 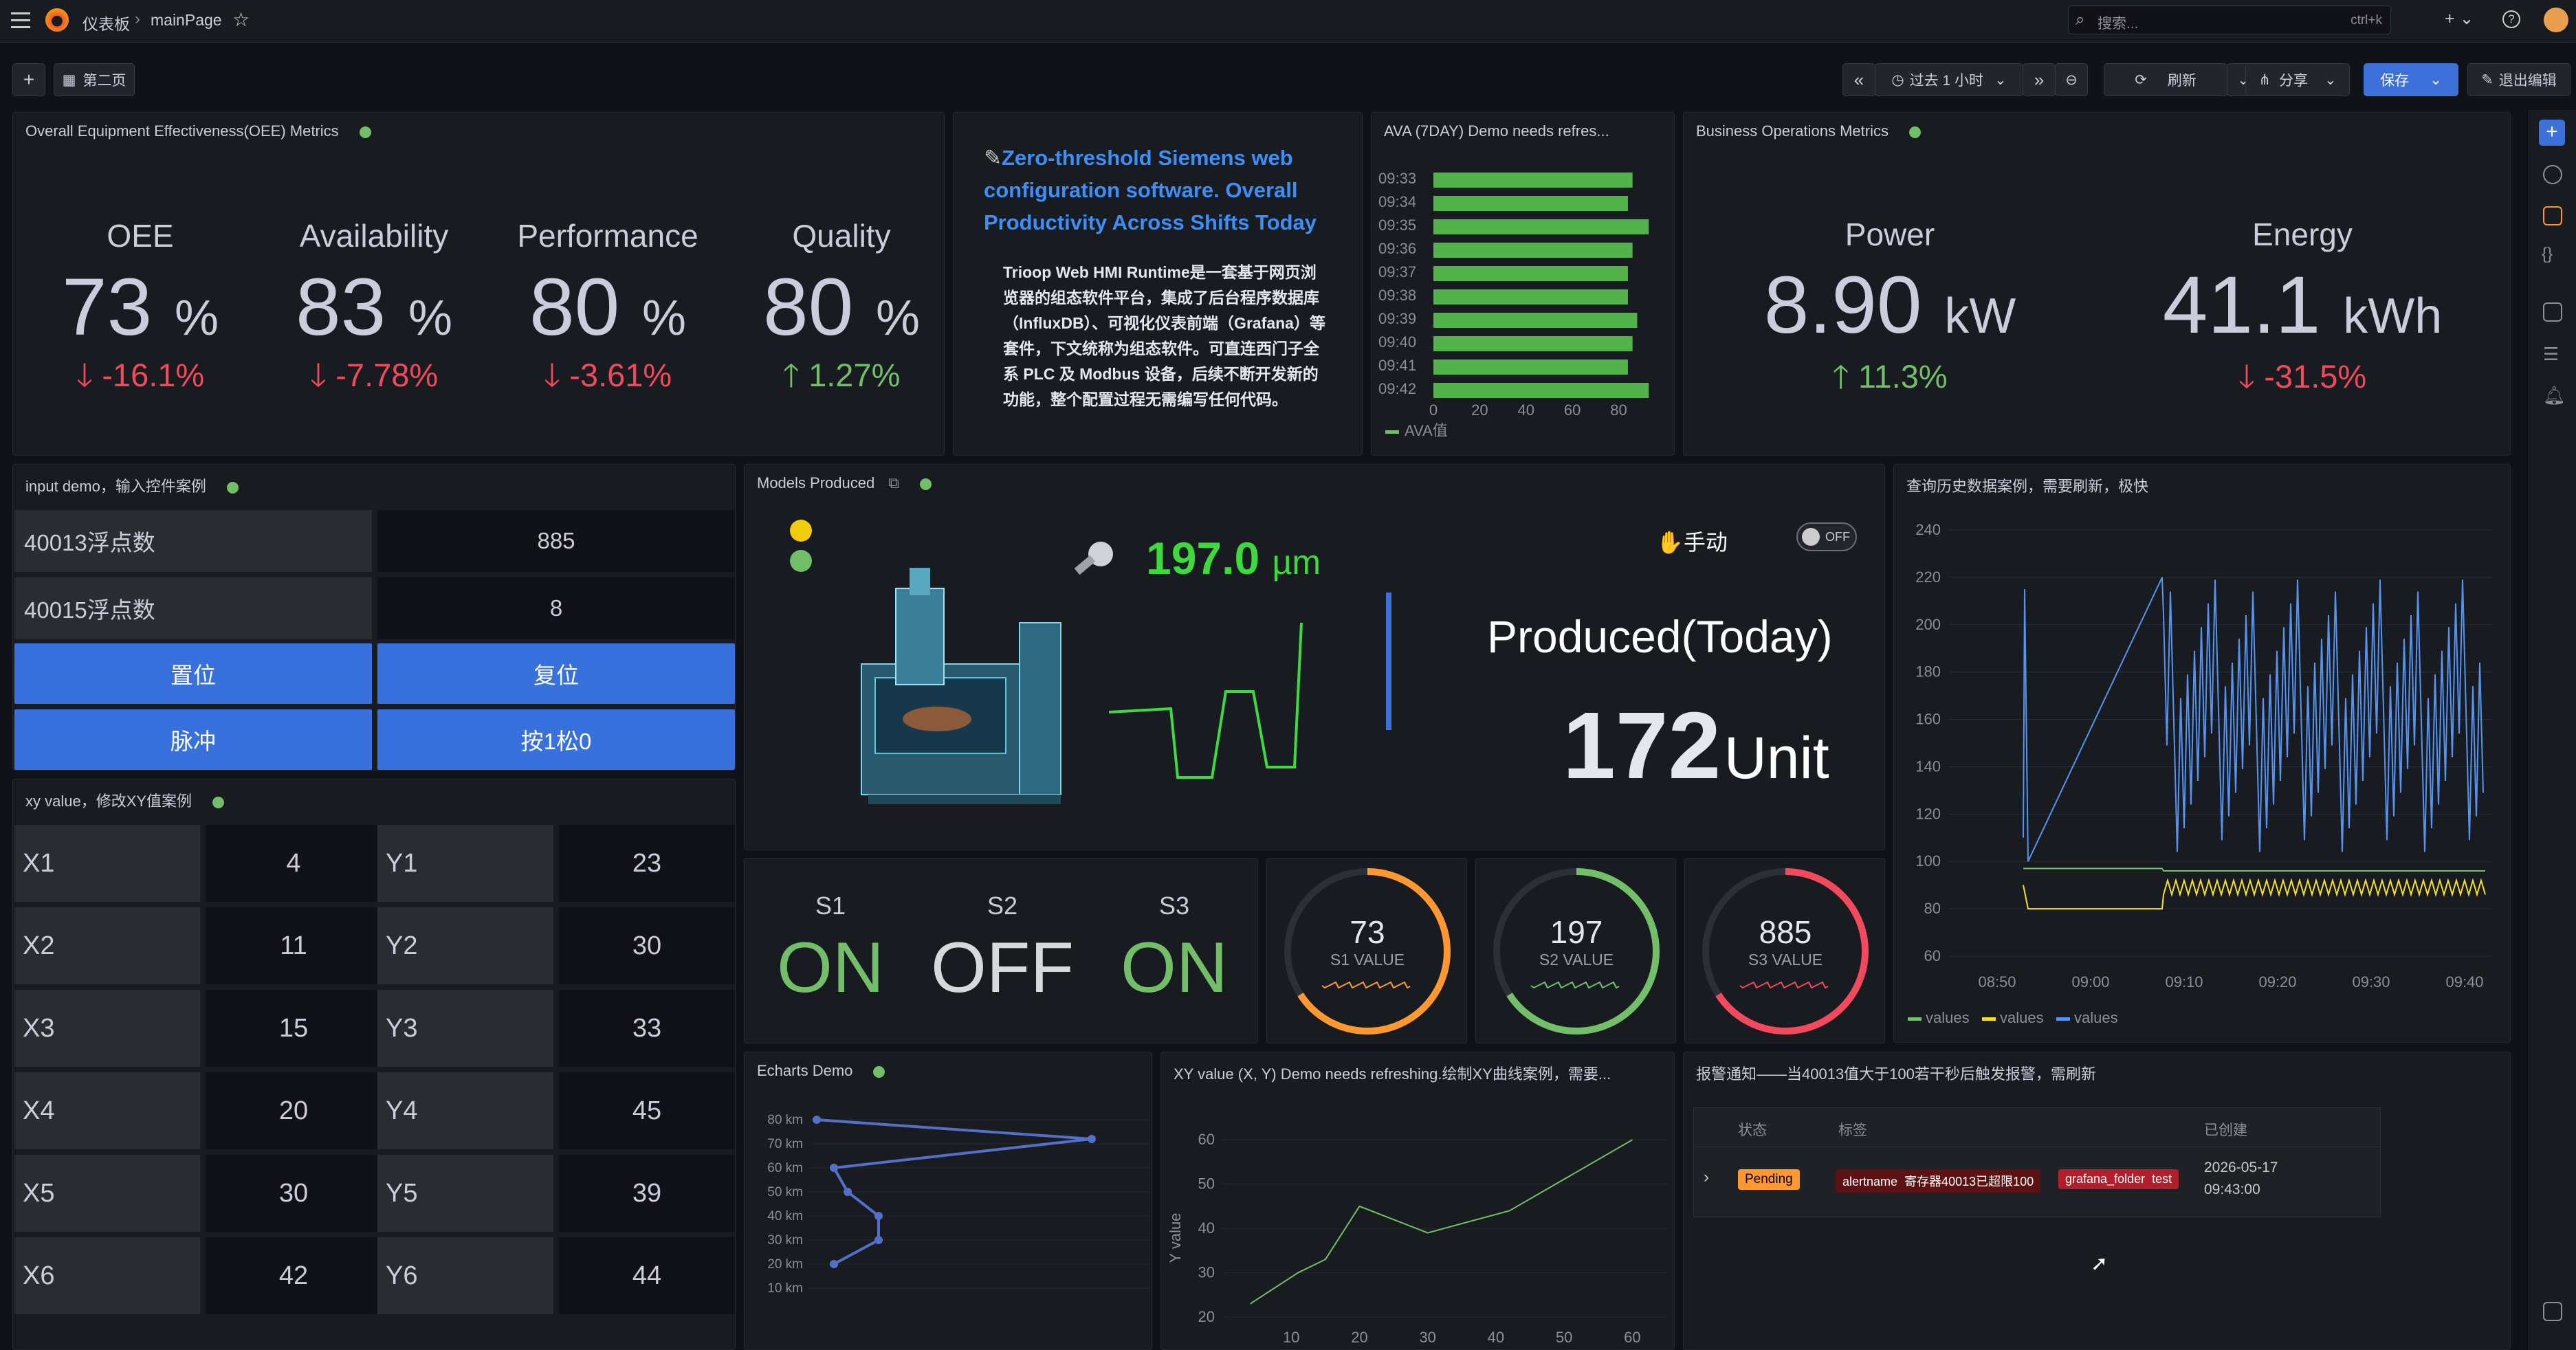 I want to click on import-icon, so click(x=2552, y=312).